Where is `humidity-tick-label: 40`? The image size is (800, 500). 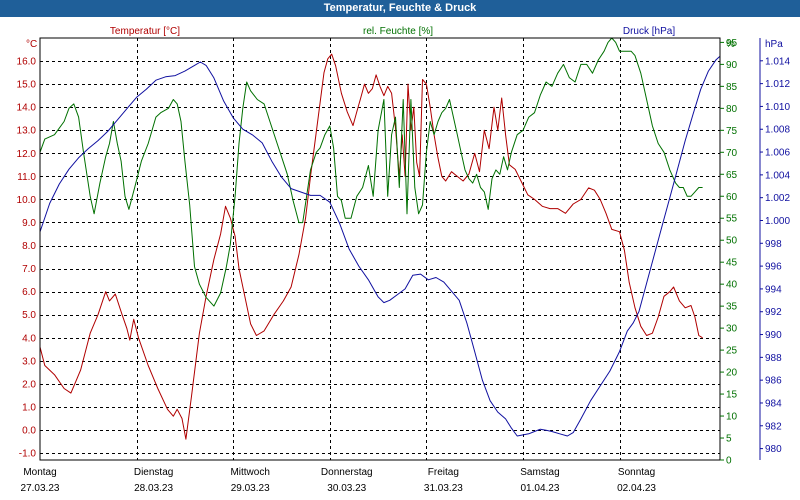
humidity-tick-label: 40 is located at coordinates (732, 285).